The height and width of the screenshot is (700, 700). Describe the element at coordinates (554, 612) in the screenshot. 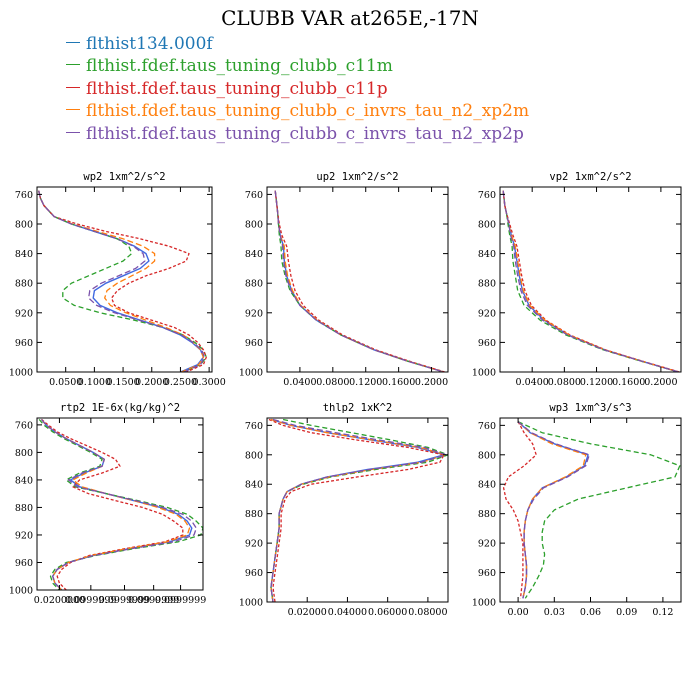

I see `x-tick-label: 0.03` at that location.